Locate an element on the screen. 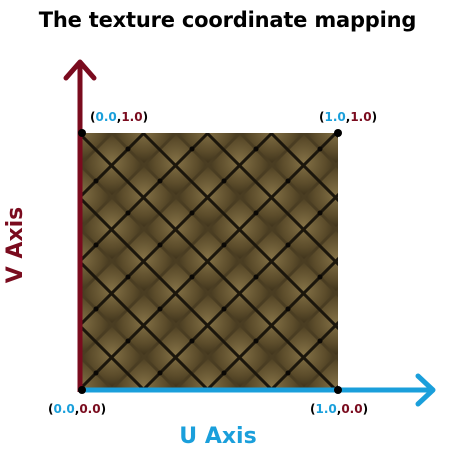 This screenshot has height=456, width=455. v-axis is located at coordinates (80, 225).